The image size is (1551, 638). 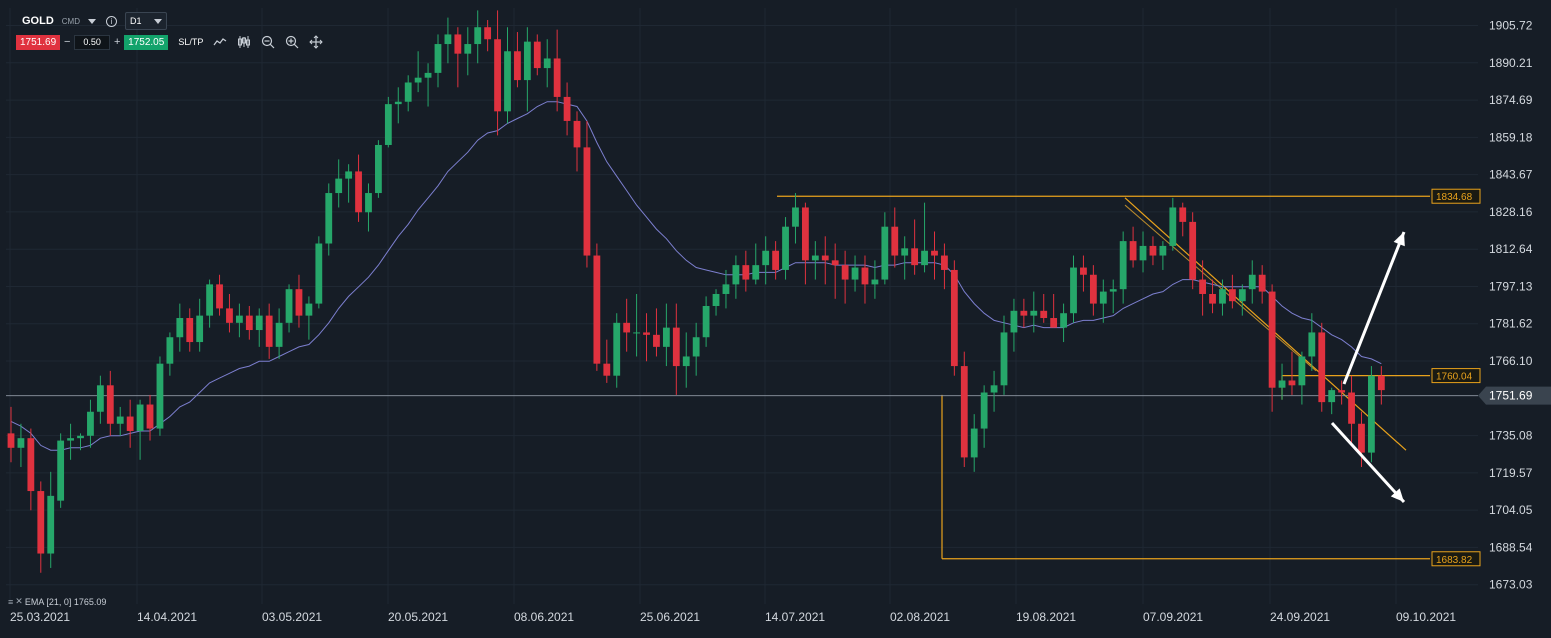 I want to click on increase-quantity-button: +, so click(x=117, y=42).